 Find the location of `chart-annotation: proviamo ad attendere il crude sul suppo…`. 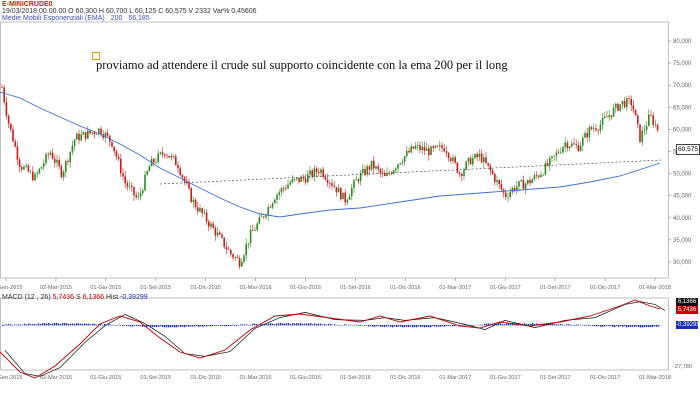

chart-annotation: proviamo ad attendere il crude sul suppo… is located at coordinates (302, 65).